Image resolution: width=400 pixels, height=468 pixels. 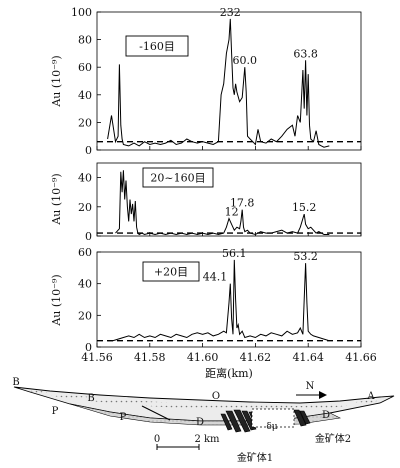 I want to click on panel-1-peak-labels: 232 60.0 63.8, so click(x=269, y=36).